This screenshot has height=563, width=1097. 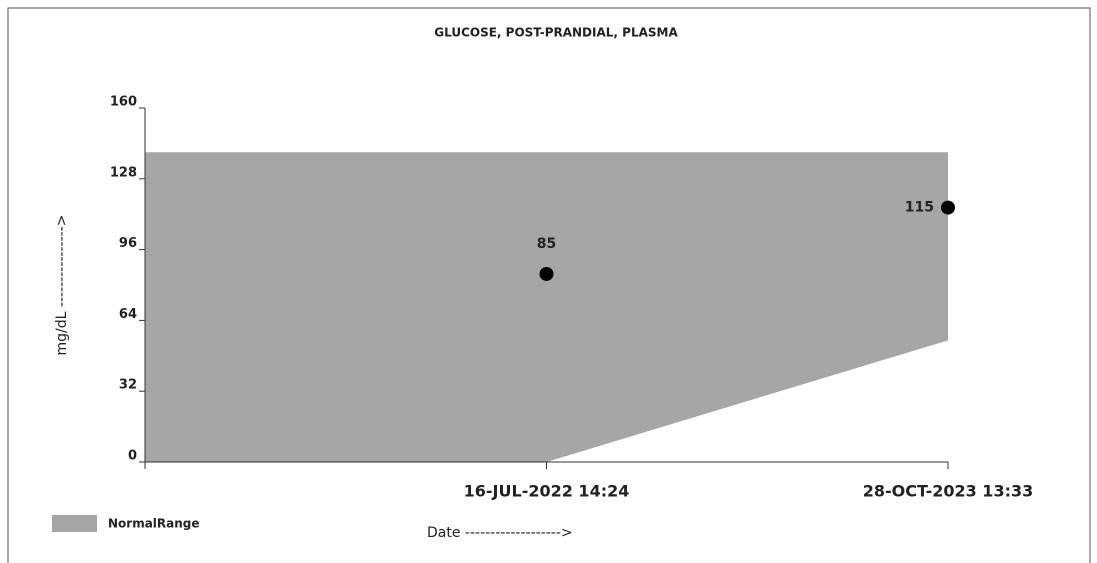 I want to click on x-axis-label: Date ------------------->, so click(x=500, y=533).